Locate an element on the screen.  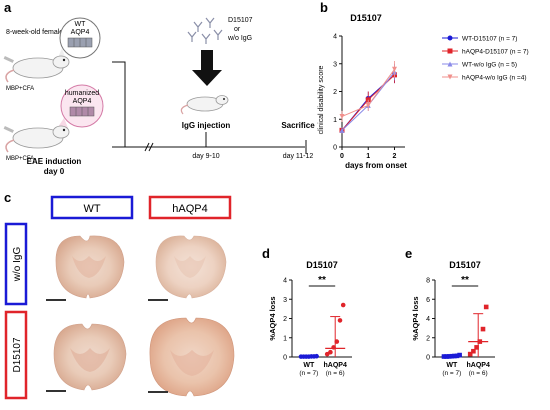
row-d15107-header is located at coordinates (16, 355).